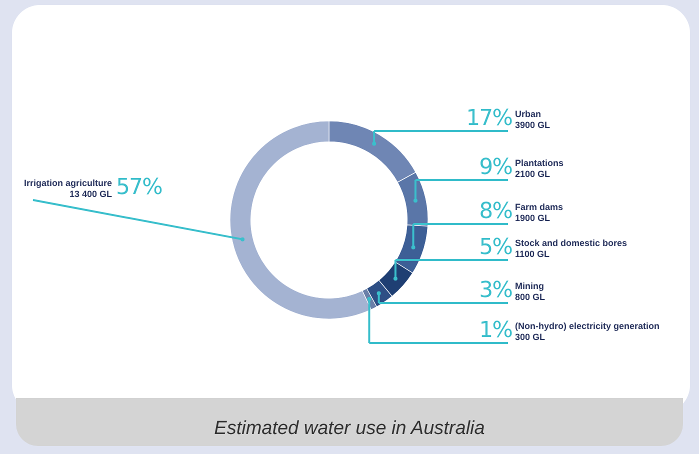  I want to click on data-label: 9%, so click(495, 167).